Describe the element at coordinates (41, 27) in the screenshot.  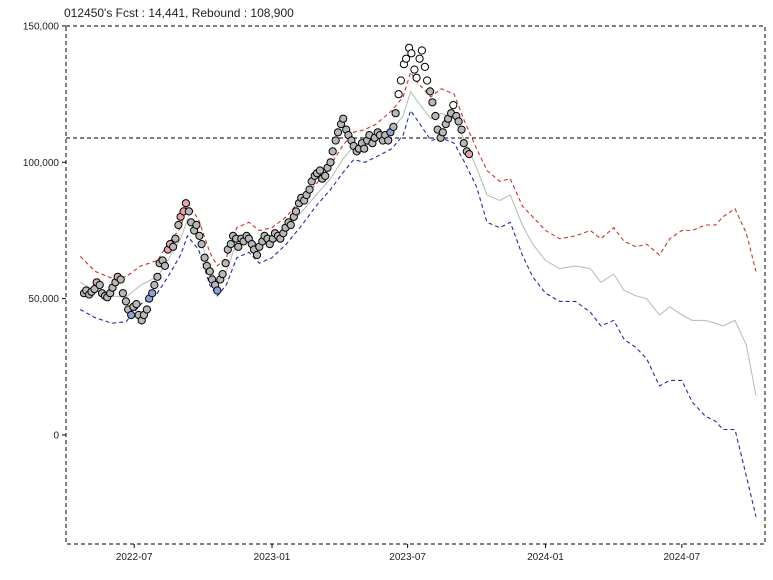
I see `y-tick-label: 150,000` at that location.